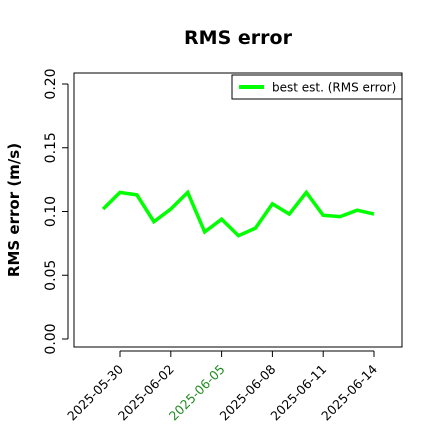 The width and height of the screenshot is (440, 440). I want to click on chart-title: RMS error, so click(238, 38).